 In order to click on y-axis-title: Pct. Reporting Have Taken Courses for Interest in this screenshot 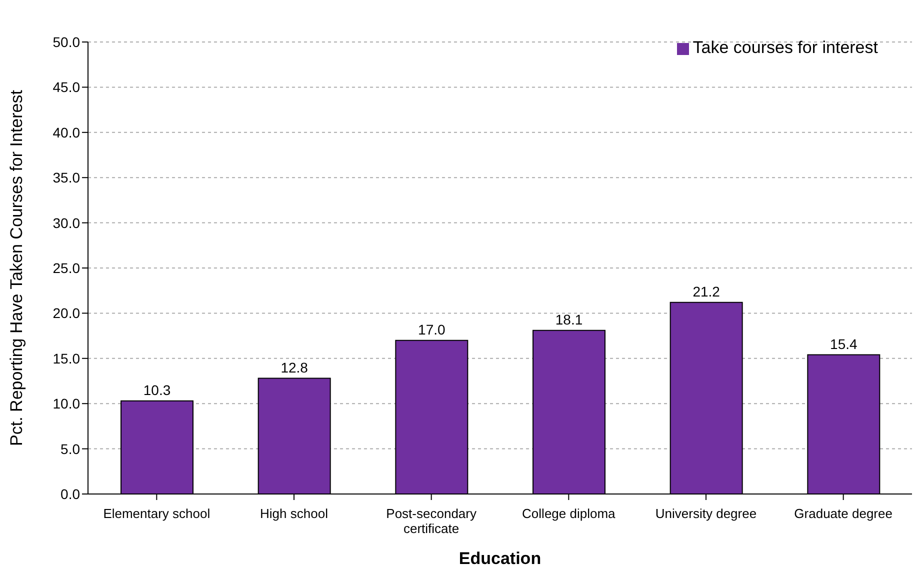, I will do `click(16, 268)`.